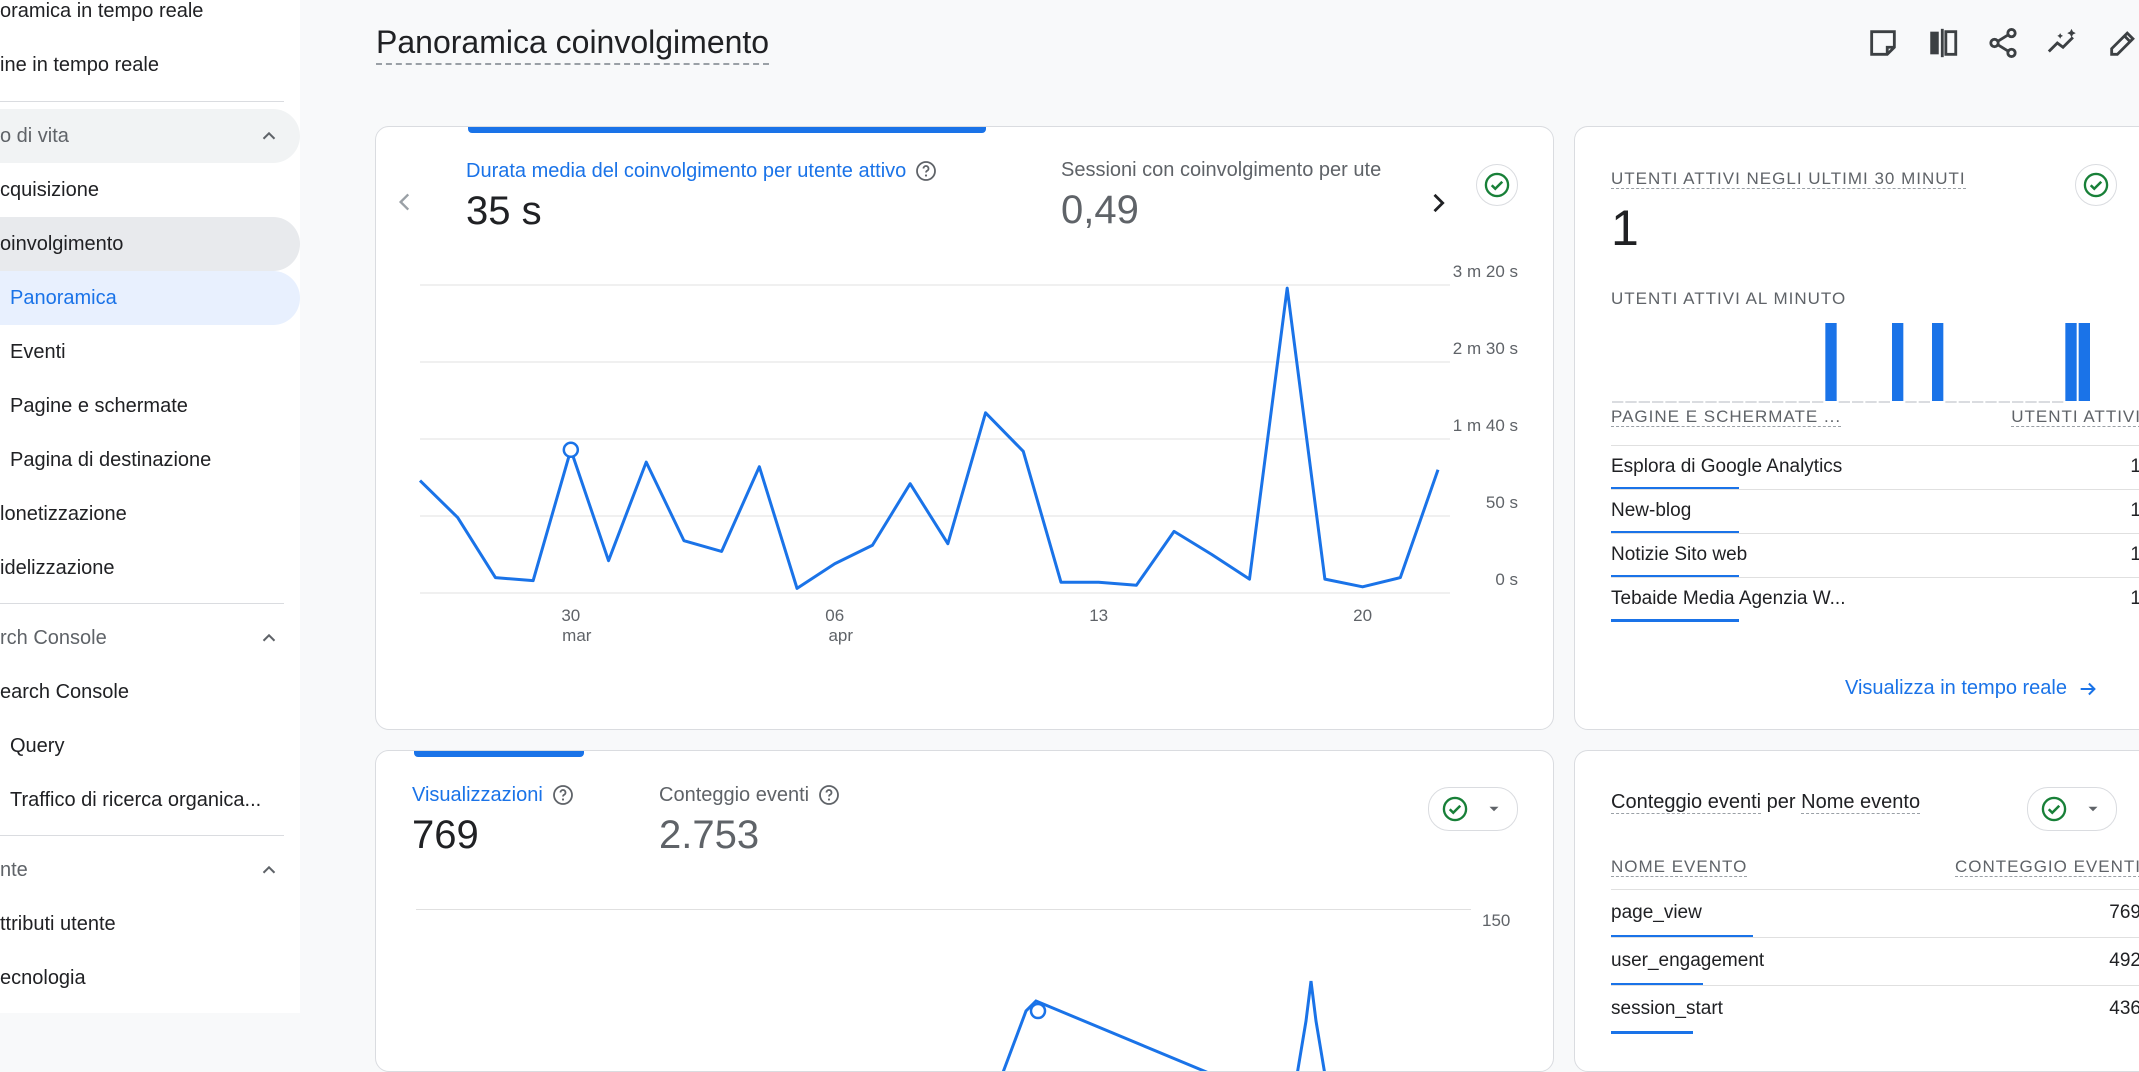  I want to click on chevron-left-icon, so click(405, 202).